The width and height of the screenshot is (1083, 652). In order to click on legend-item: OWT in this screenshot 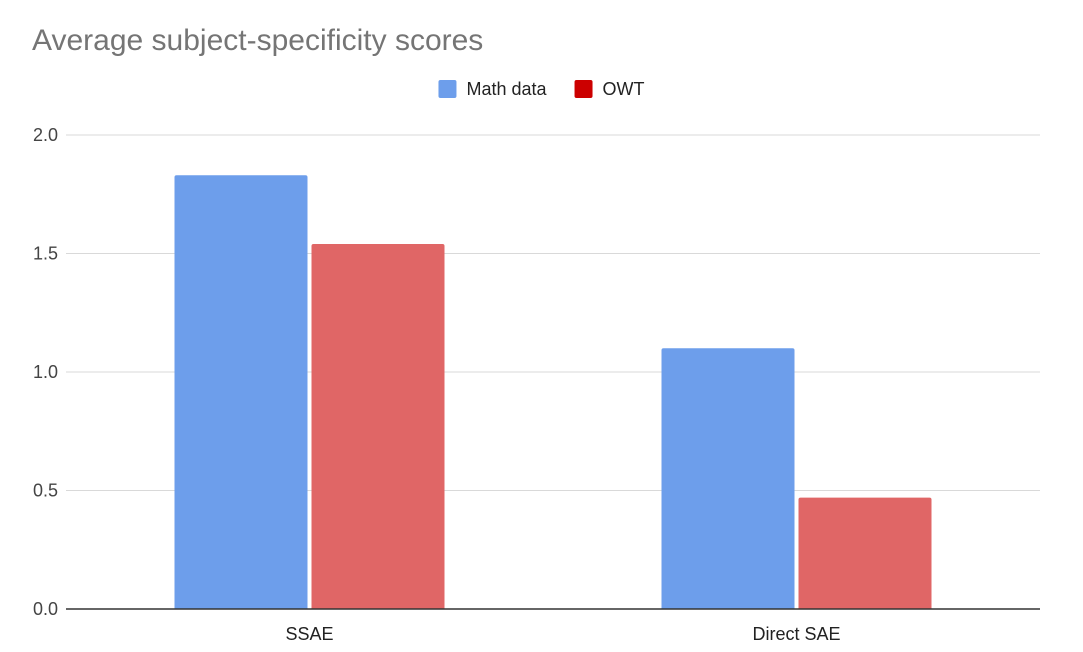, I will do `click(609, 89)`.